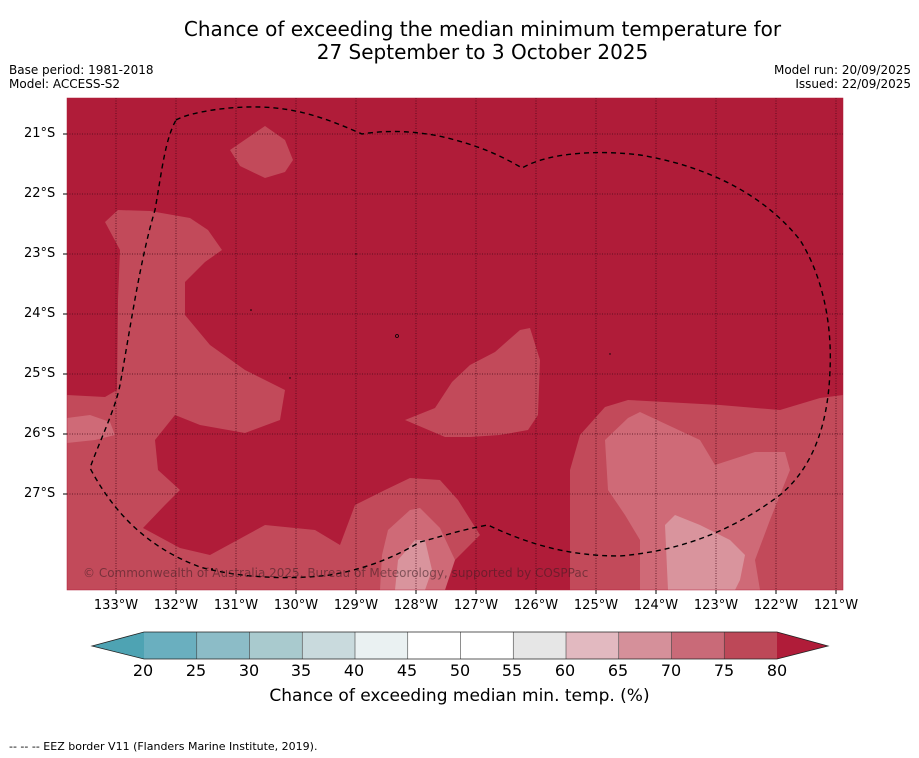 Image resolution: width=919 pixels, height=758 pixels. I want to click on colorbar-tick-30: 30, so click(249, 670).